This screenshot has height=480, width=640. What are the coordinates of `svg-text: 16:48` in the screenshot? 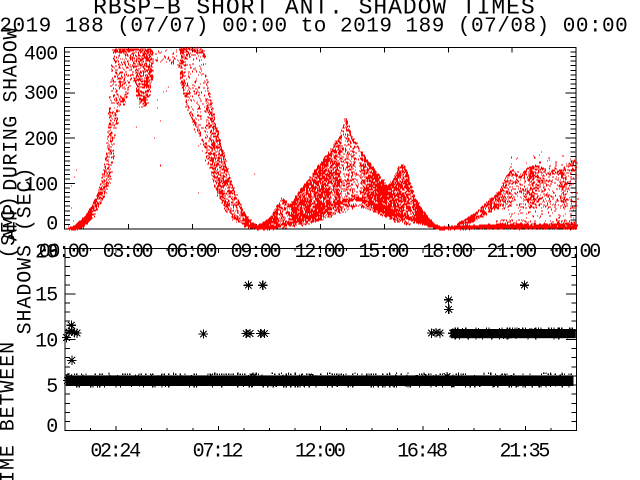 It's located at (422, 451).